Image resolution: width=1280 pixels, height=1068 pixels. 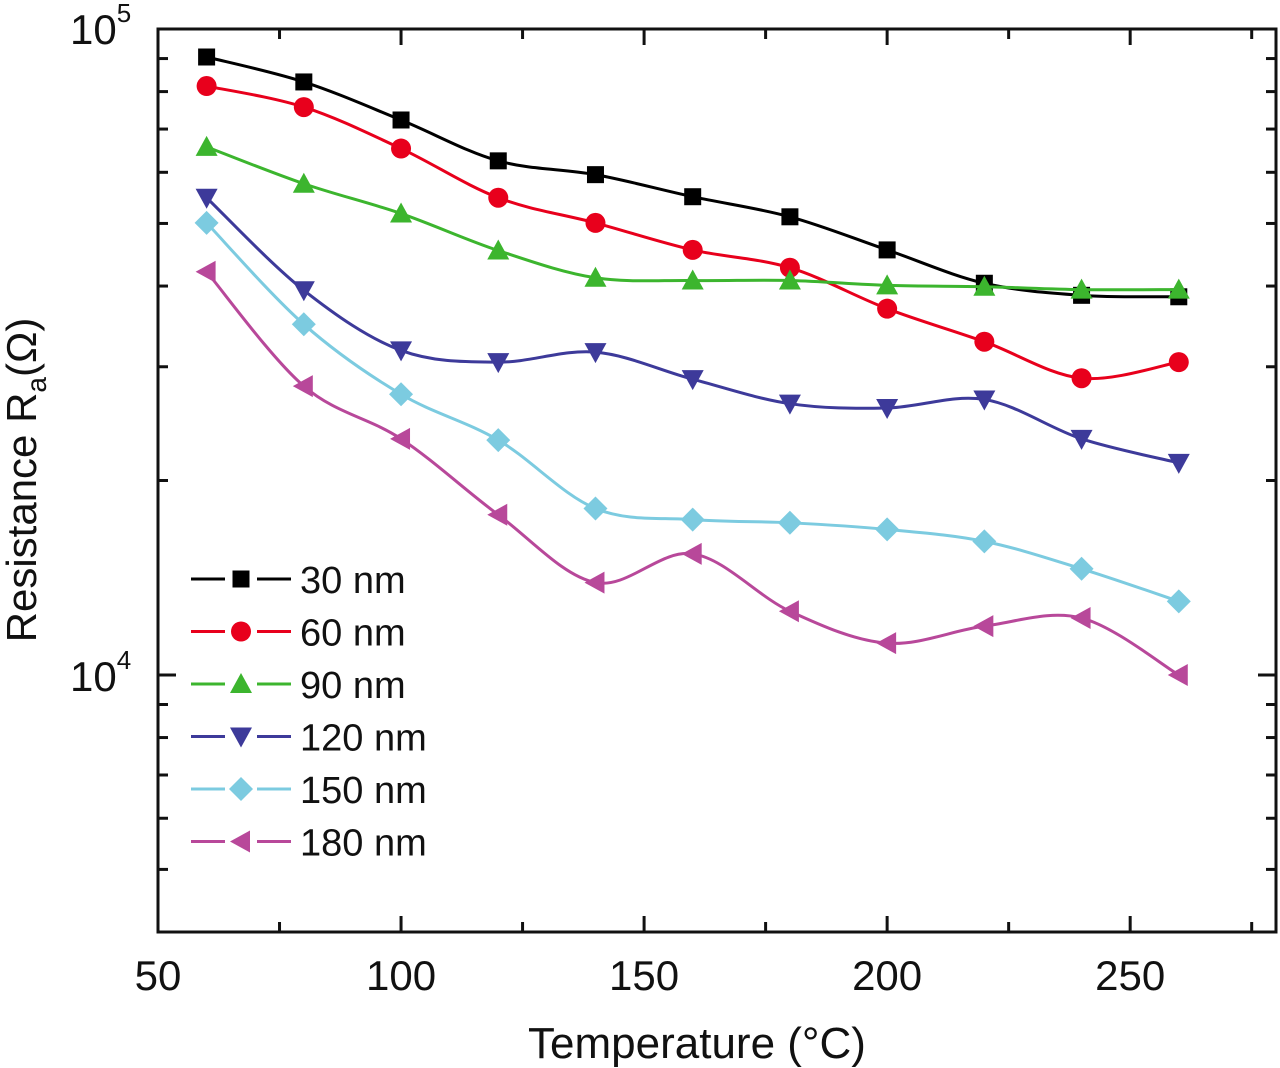 What do you see at coordinates (644, 975) in the screenshot?
I see `x-tick-label: 150` at bounding box center [644, 975].